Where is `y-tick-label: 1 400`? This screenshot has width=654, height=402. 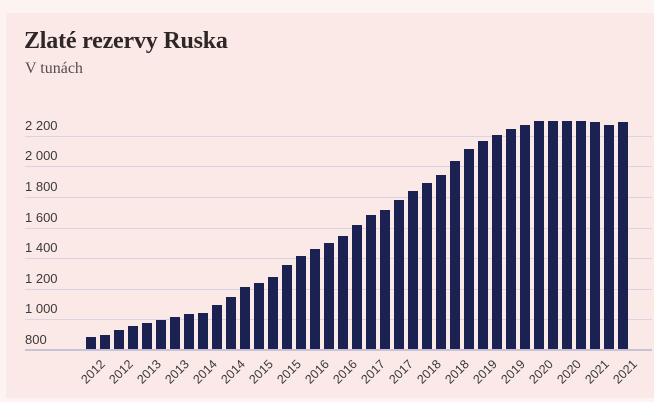 y-tick-label: 1 400 is located at coordinates (41, 248).